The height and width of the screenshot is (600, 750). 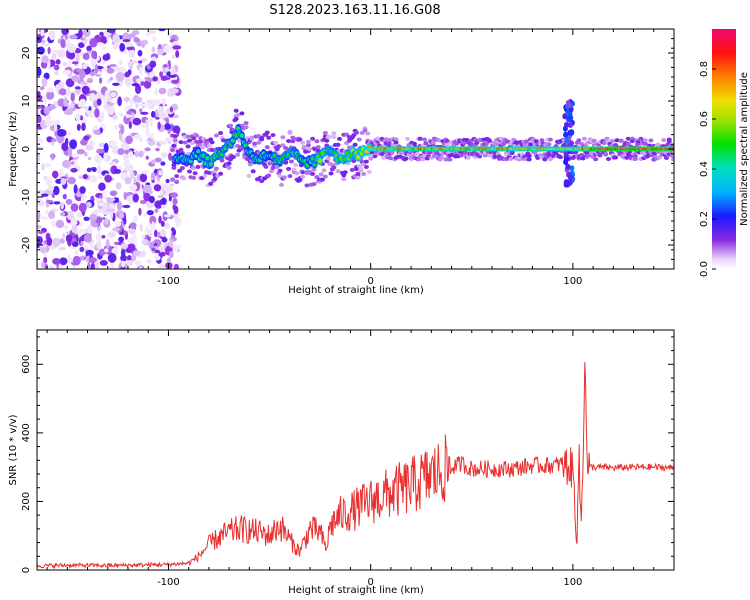 I want to click on colorbar-gradient, so click(x=724, y=149).